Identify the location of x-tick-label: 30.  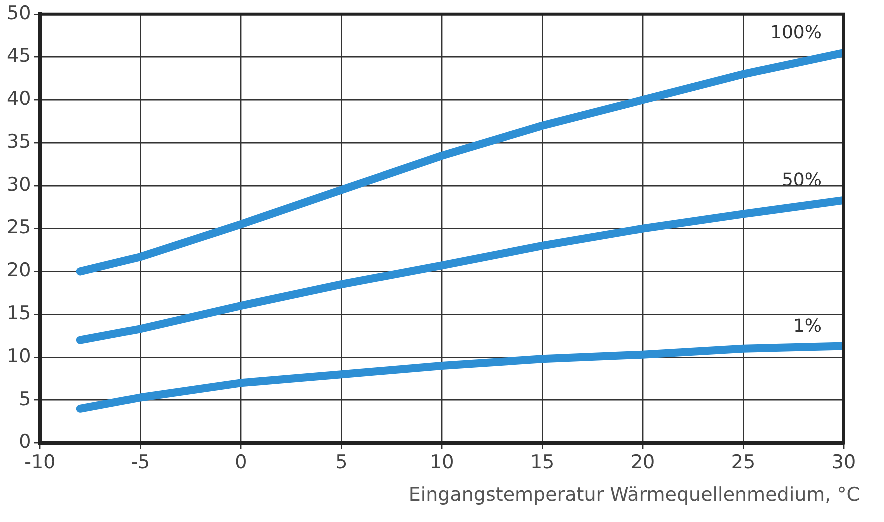
(844, 463).